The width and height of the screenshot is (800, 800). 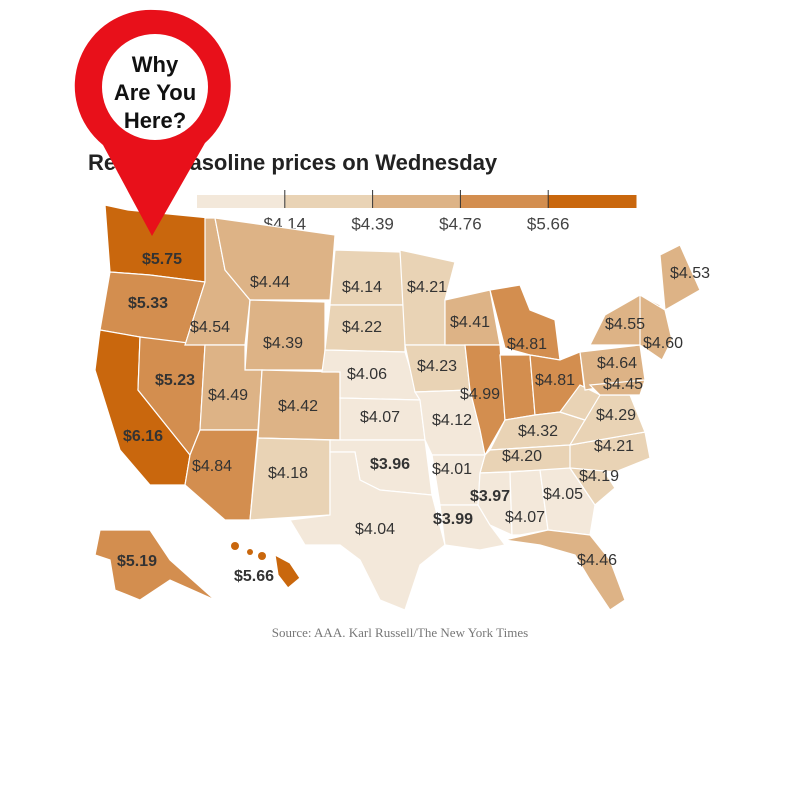 I want to click on state-label: $5.19, so click(x=137, y=561).